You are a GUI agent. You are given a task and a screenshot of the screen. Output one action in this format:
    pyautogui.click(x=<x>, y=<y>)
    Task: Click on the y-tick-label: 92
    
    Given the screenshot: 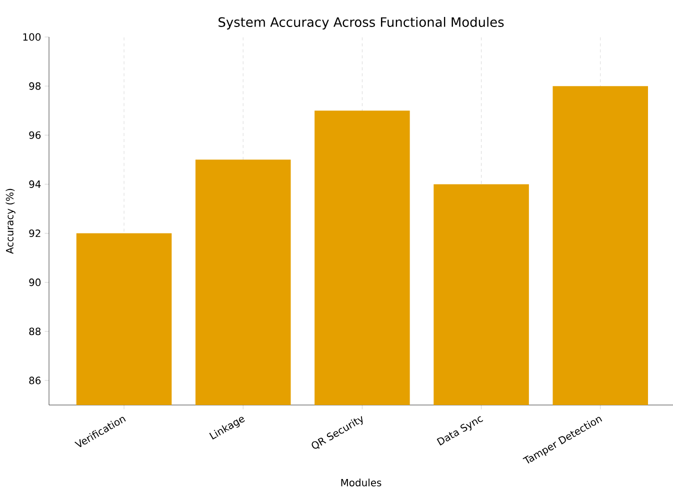 What is the action you would take?
    pyautogui.click(x=34, y=233)
    